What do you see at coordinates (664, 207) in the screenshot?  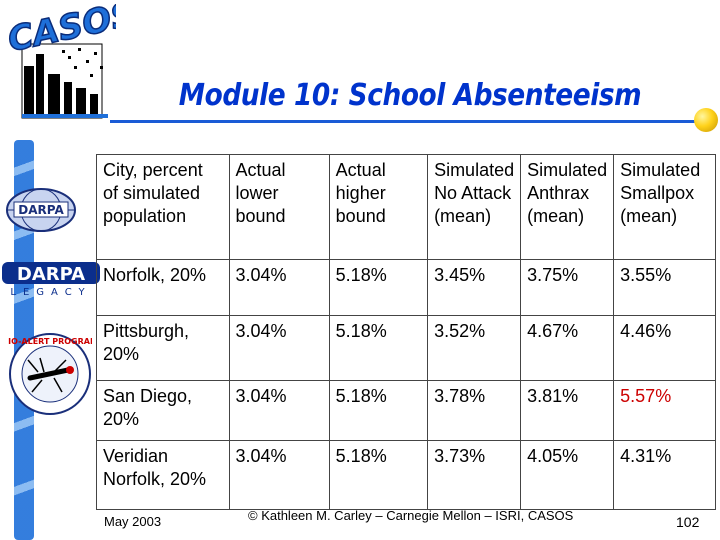 I see `table-header-cell: Simulated Smallpox (mean)` at bounding box center [664, 207].